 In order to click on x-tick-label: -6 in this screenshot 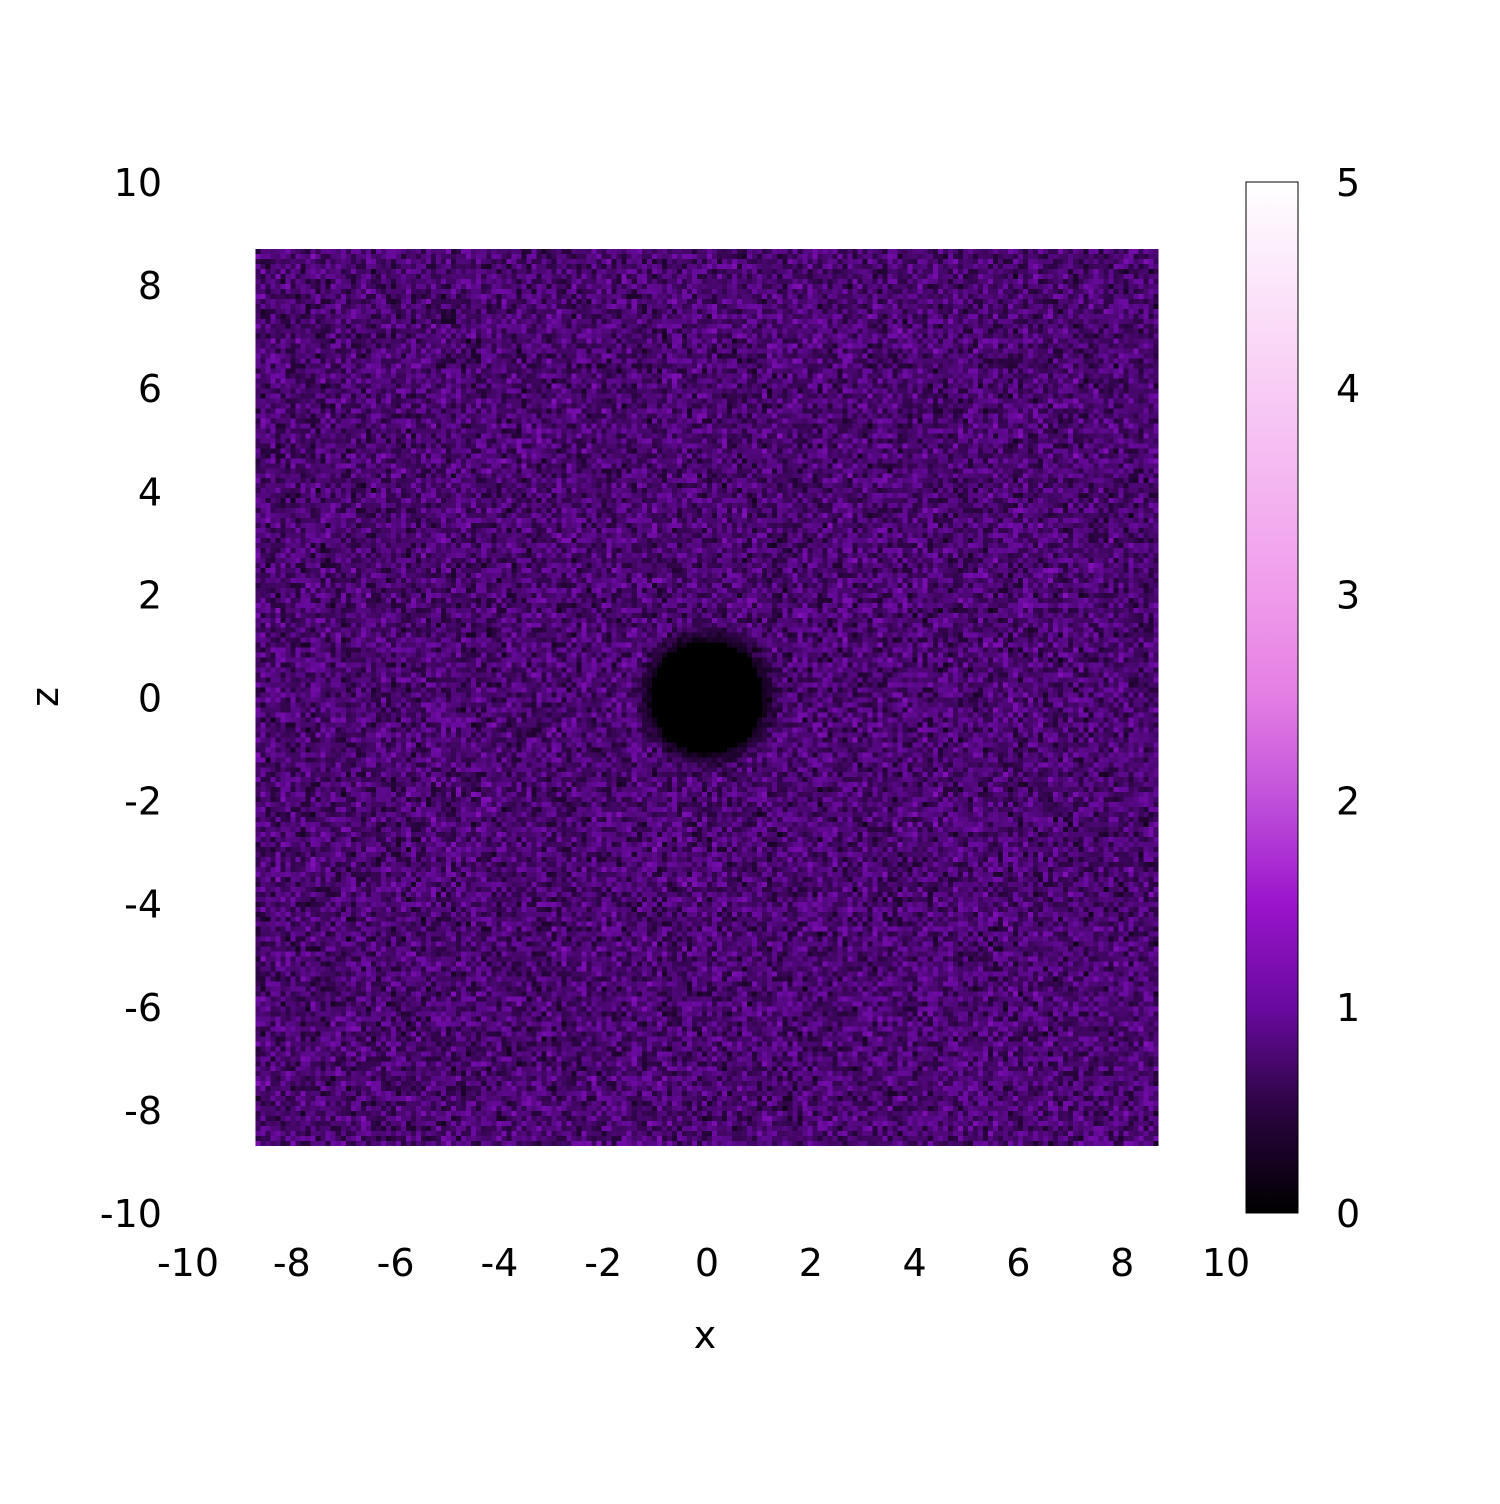, I will do `click(396, 1263)`.